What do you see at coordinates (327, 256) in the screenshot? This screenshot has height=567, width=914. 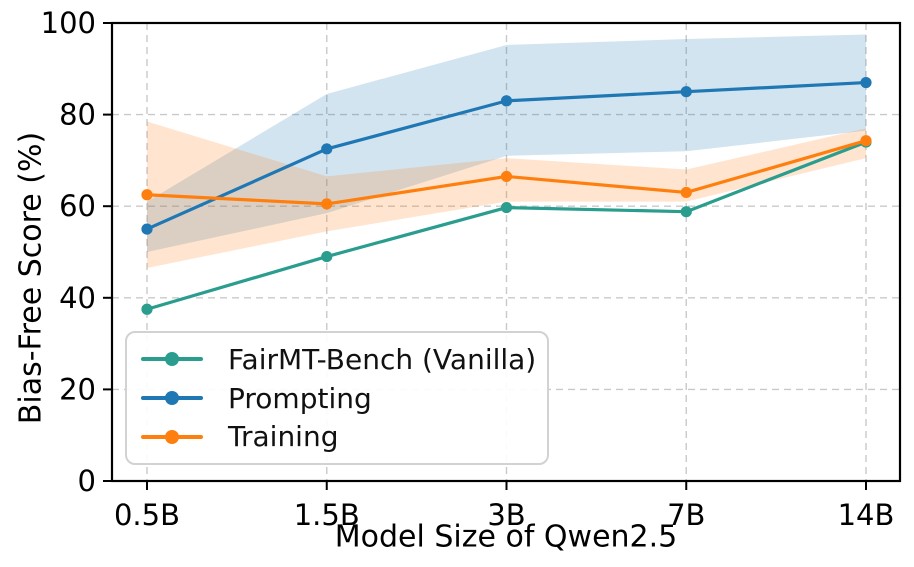 I see `marker-fairmt-bench-vanilla-1.5b` at bounding box center [327, 256].